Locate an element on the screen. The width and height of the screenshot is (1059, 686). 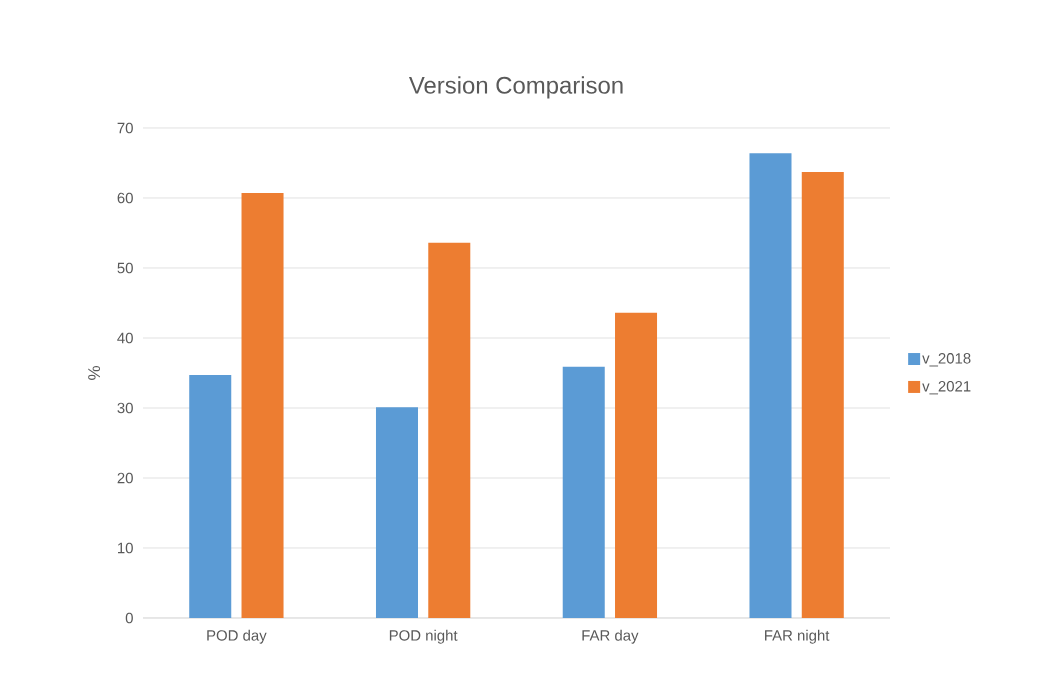
y-tick-label: 40 is located at coordinates (125, 338).